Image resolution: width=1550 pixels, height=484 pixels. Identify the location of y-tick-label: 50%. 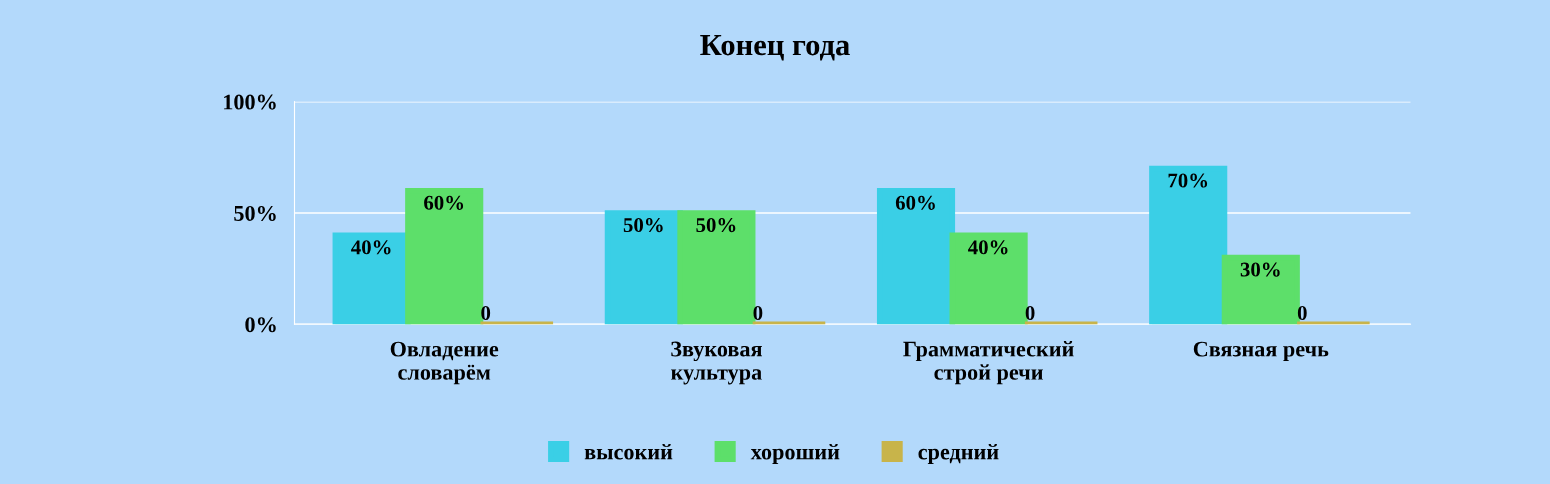
(255, 213).